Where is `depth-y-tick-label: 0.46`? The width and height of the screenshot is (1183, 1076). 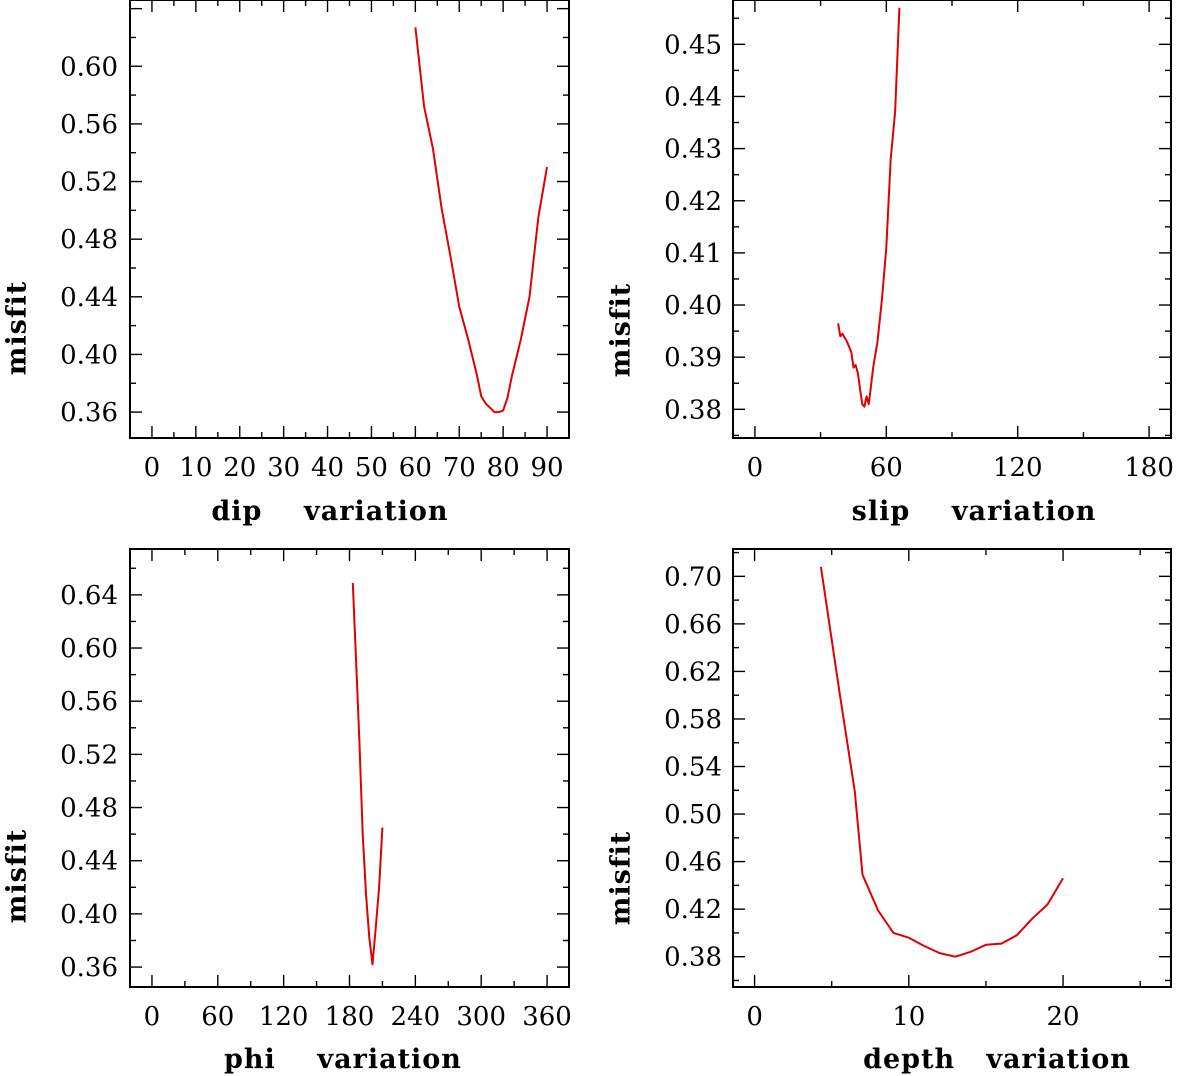 depth-y-tick-label: 0.46 is located at coordinates (693, 863).